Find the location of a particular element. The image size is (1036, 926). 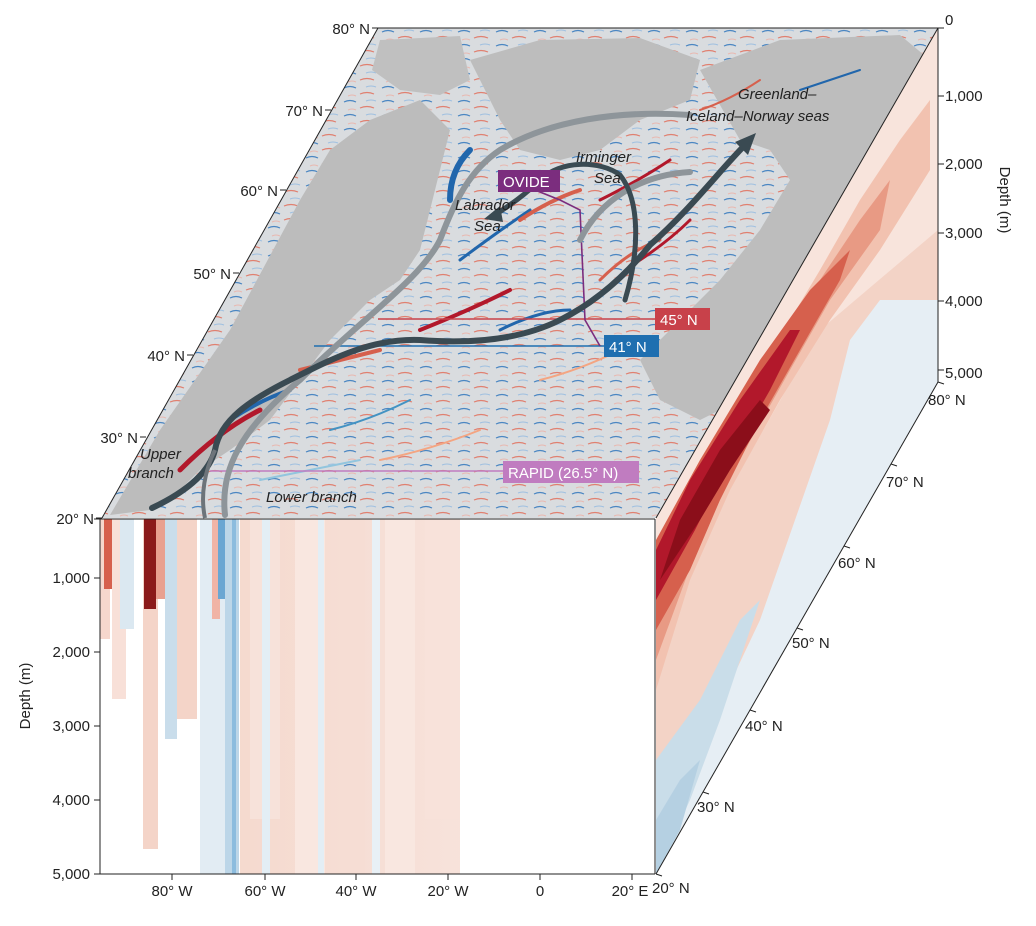

circulation-arrowhead-labrador is located at coordinates (493, 214).